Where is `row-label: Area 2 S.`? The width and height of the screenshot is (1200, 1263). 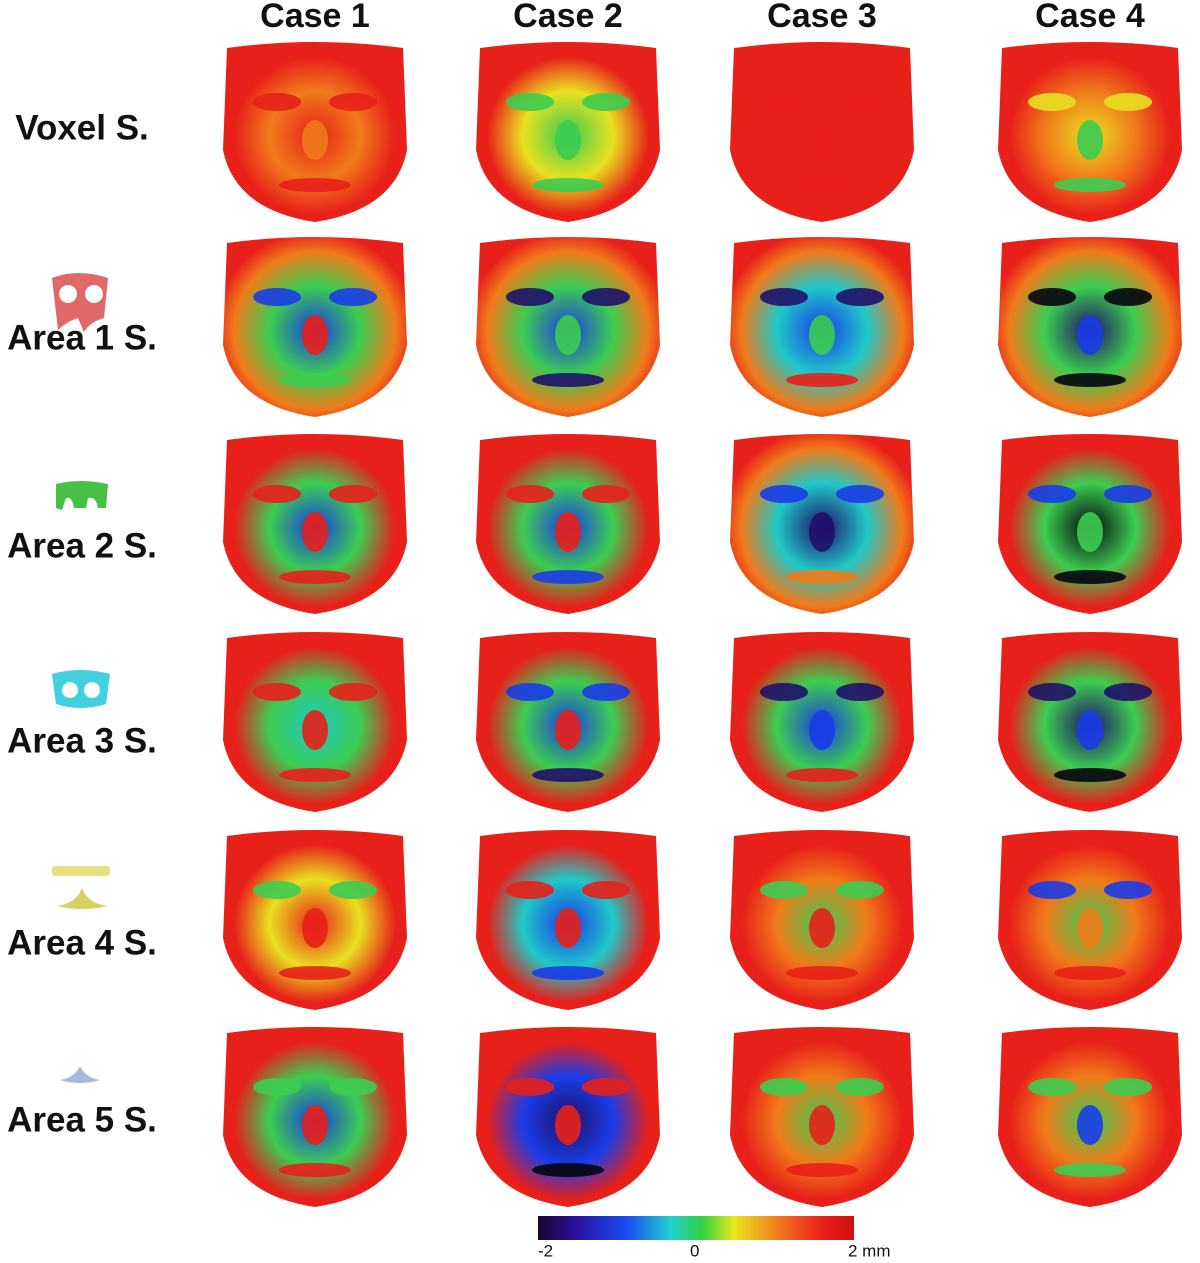 row-label: Area 2 S. is located at coordinates (82, 545).